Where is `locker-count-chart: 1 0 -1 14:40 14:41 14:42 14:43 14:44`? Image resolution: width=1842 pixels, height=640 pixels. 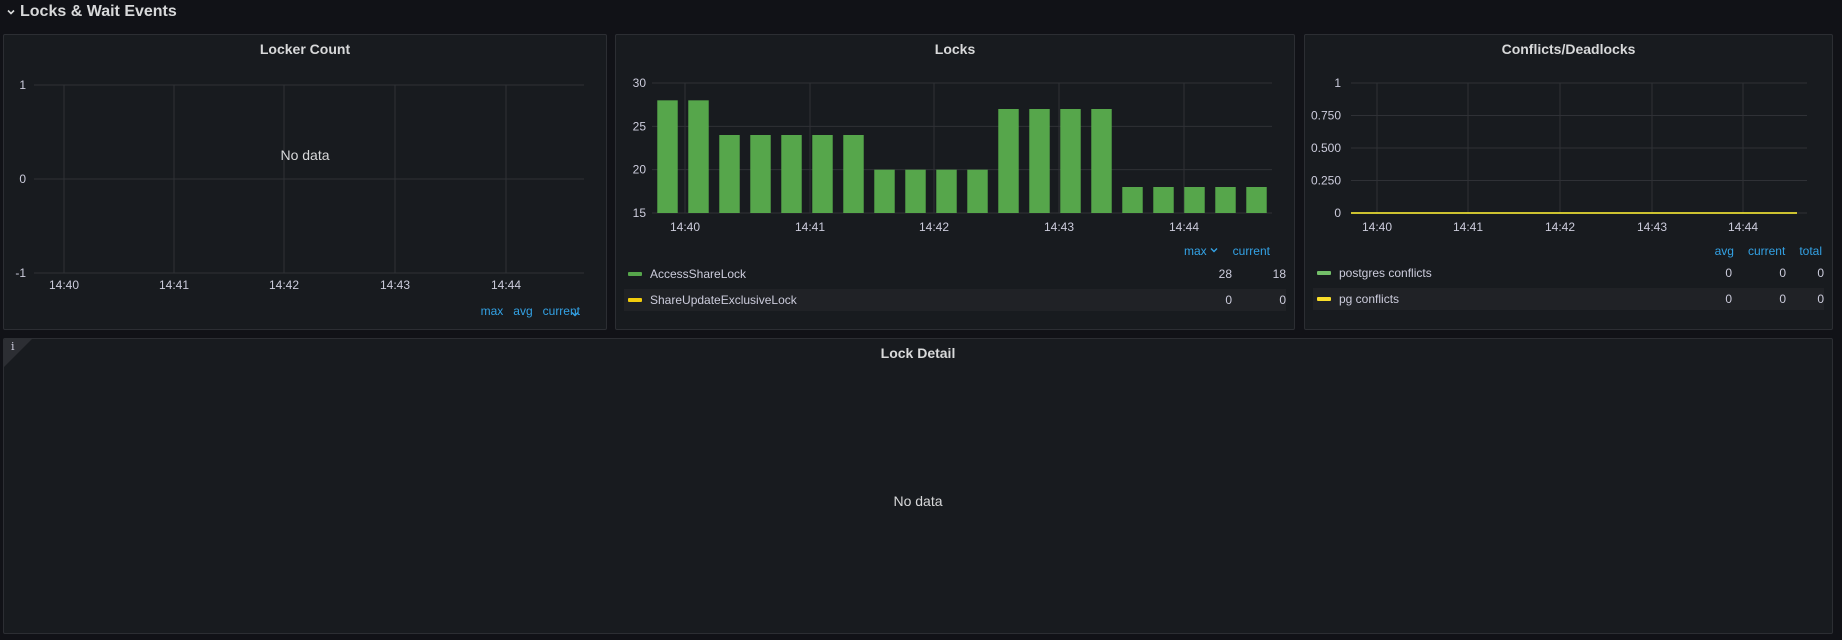 locker-count-chart: 1 0 -1 14:40 14:41 14:42 14:43 14:44 is located at coordinates (299, 185).